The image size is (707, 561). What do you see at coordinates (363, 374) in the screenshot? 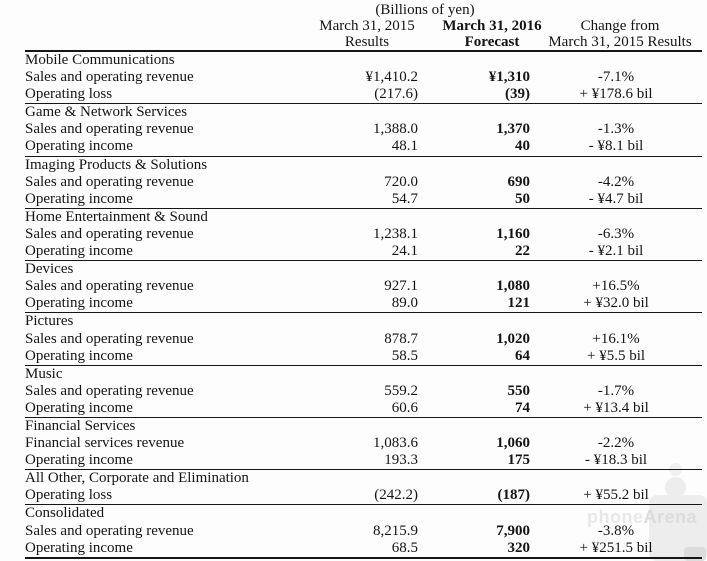
I see `section-header-row: Music` at bounding box center [363, 374].